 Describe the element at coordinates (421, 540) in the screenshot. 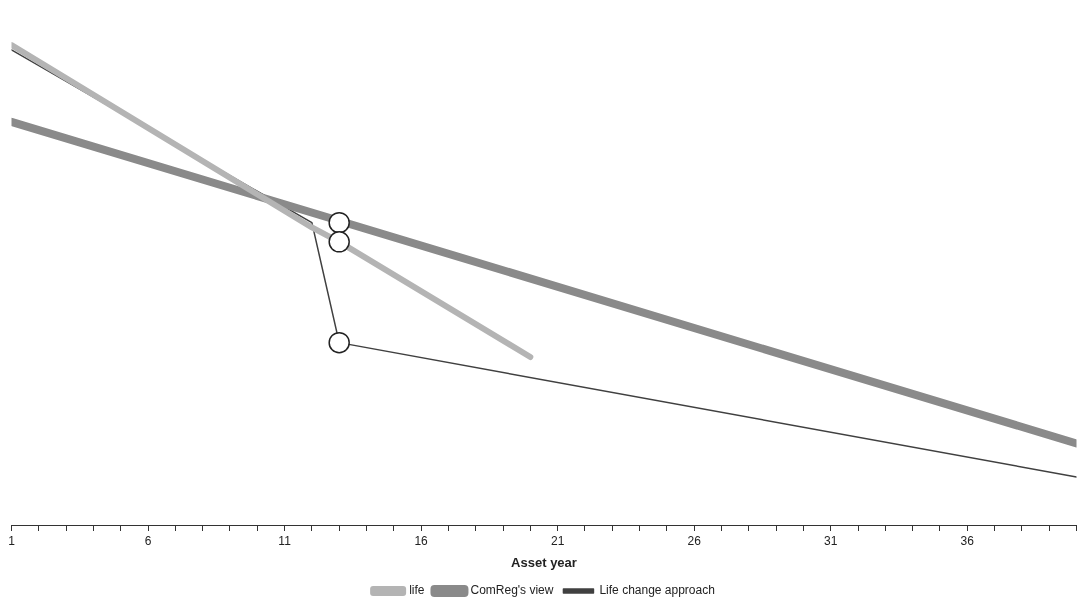

I see `x-tick-label: 16` at that location.